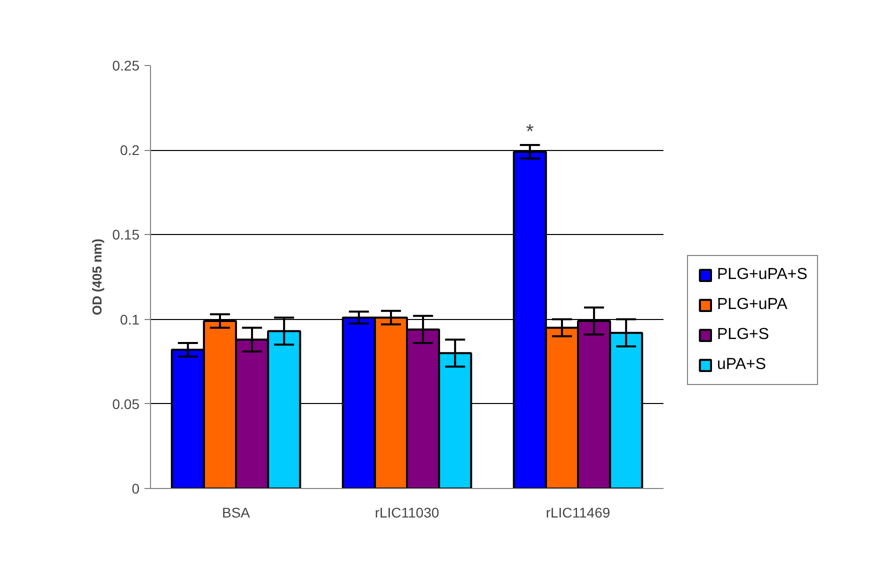 The width and height of the screenshot is (893, 573). What do you see at coordinates (743, 335) in the screenshot?
I see `legend-label: PLG+S` at bounding box center [743, 335].